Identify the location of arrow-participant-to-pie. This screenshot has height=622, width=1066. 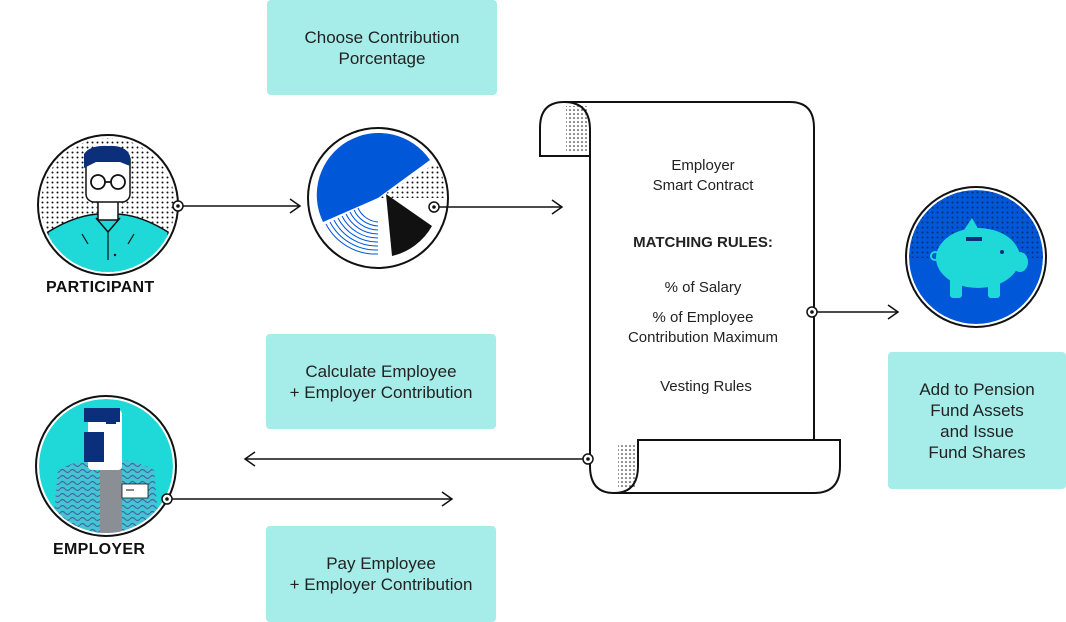
(237, 206).